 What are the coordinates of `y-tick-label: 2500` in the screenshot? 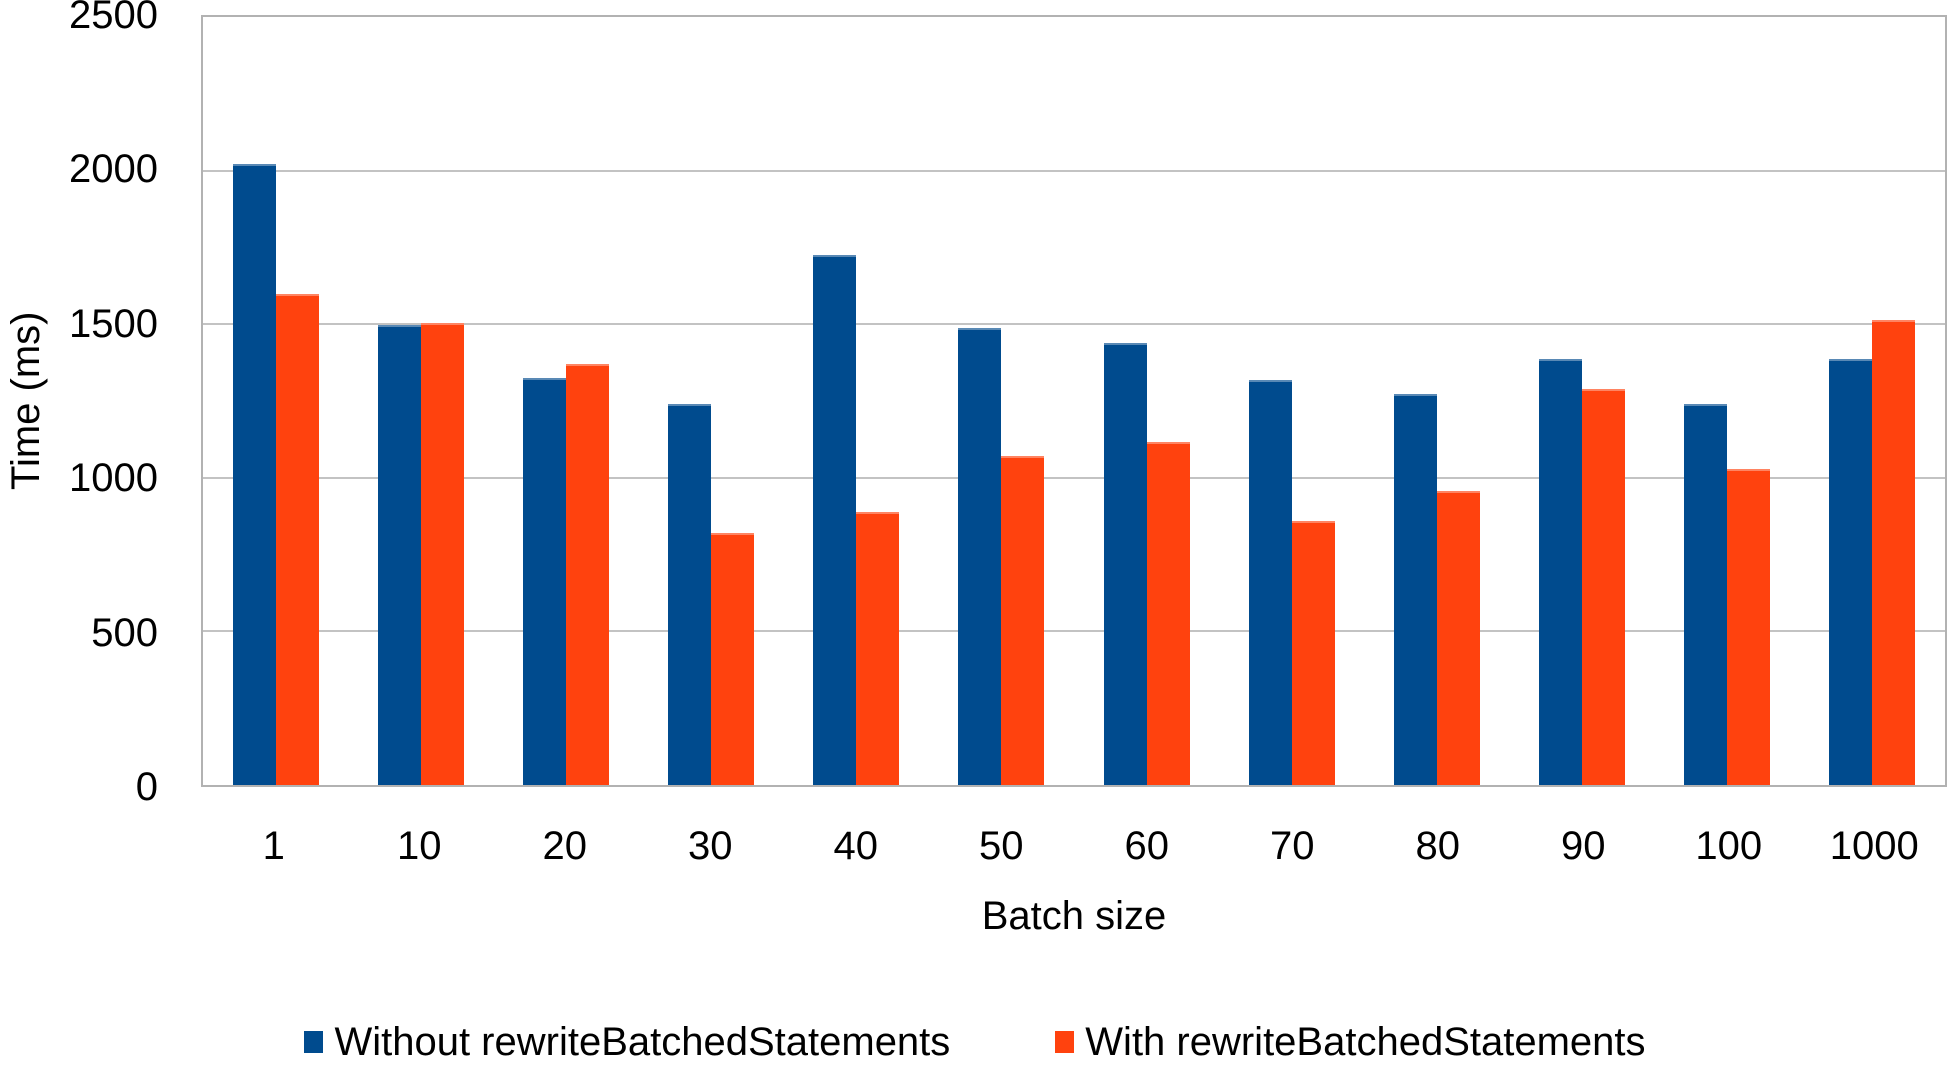 It's located at (113, 18).